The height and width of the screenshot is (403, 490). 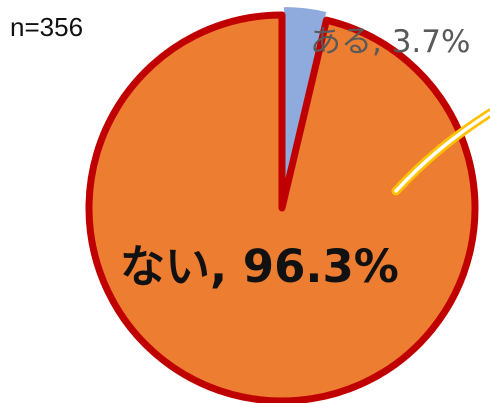 I want to click on sample-size-label: n=356, so click(x=47, y=27).